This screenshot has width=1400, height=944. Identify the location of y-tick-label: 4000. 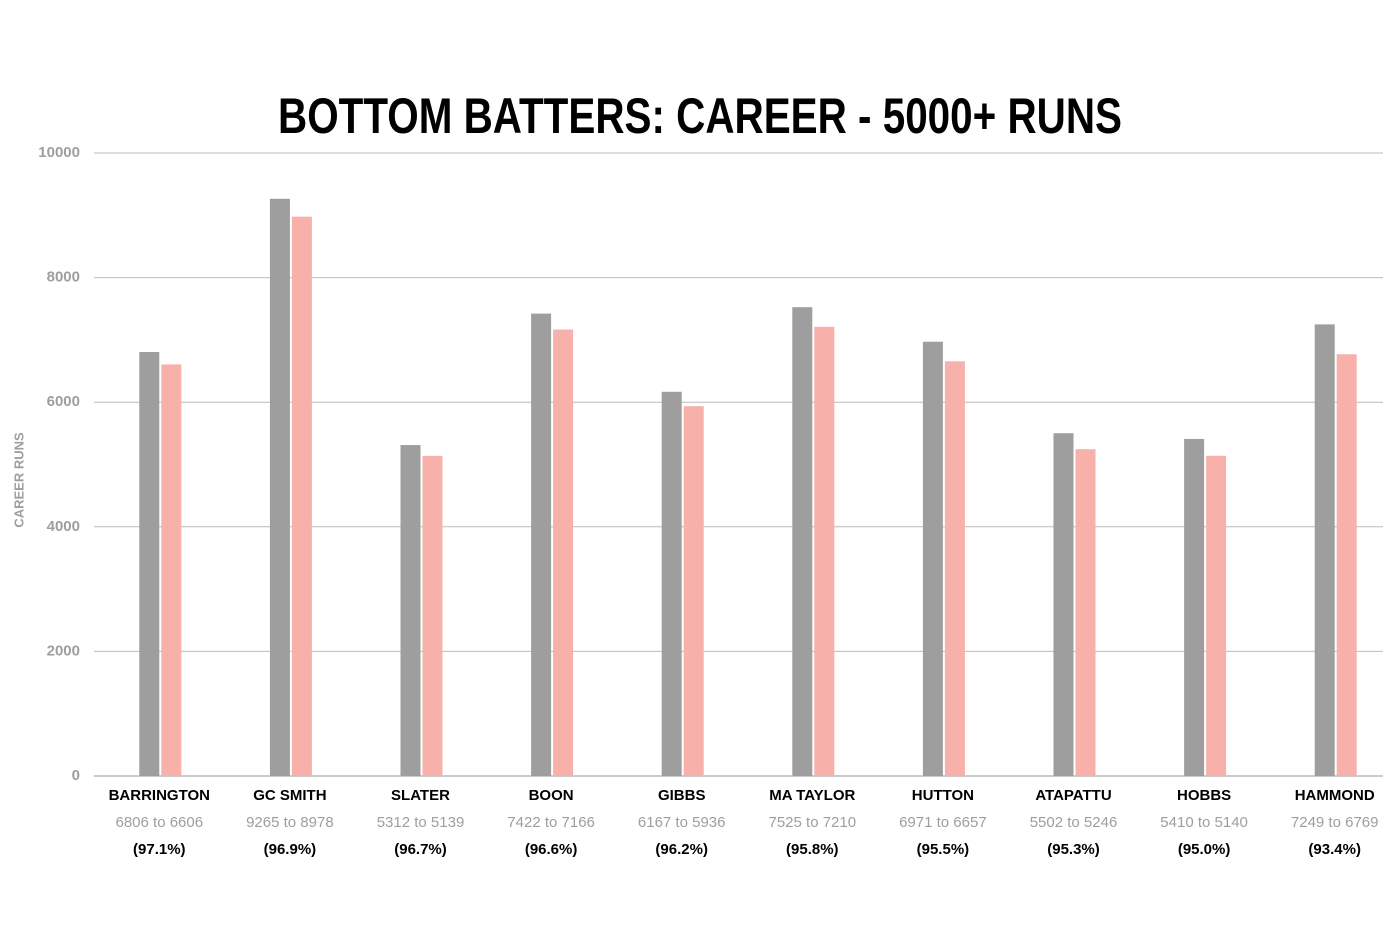
(63, 526).